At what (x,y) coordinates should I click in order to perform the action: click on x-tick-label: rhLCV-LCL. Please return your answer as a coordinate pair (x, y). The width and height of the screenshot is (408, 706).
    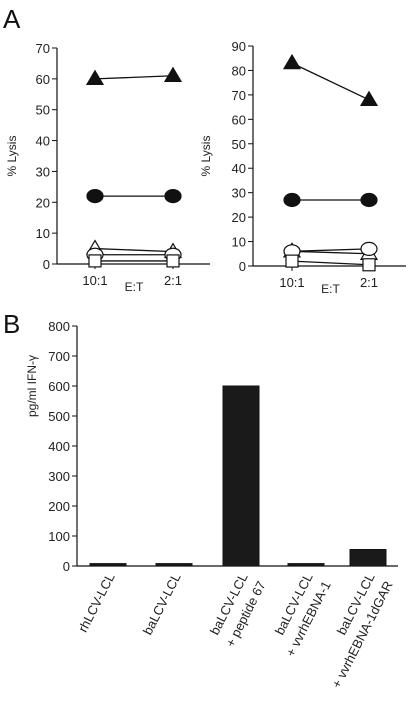
    Looking at the image, I should click on (96, 603).